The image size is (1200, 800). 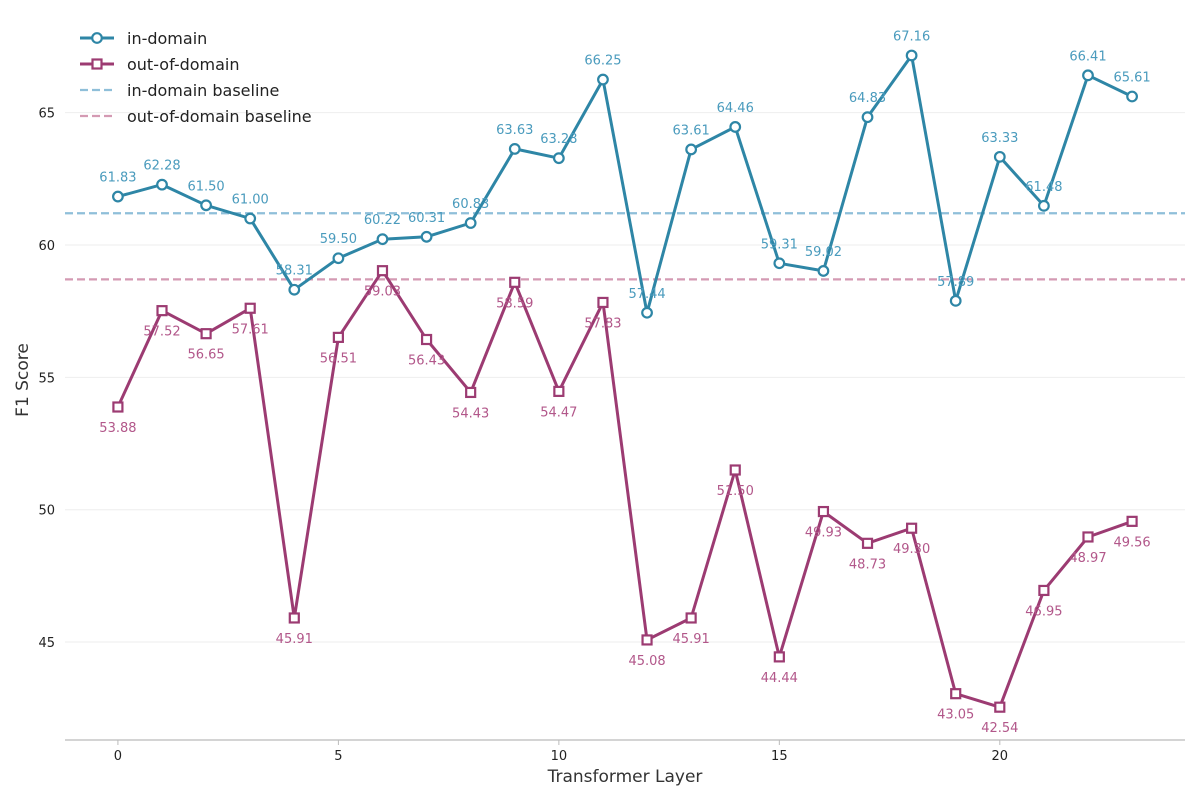 What do you see at coordinates (161, 166) in the screenshot?
I see `data-label: 62.28` at bounding box center [161, 166].